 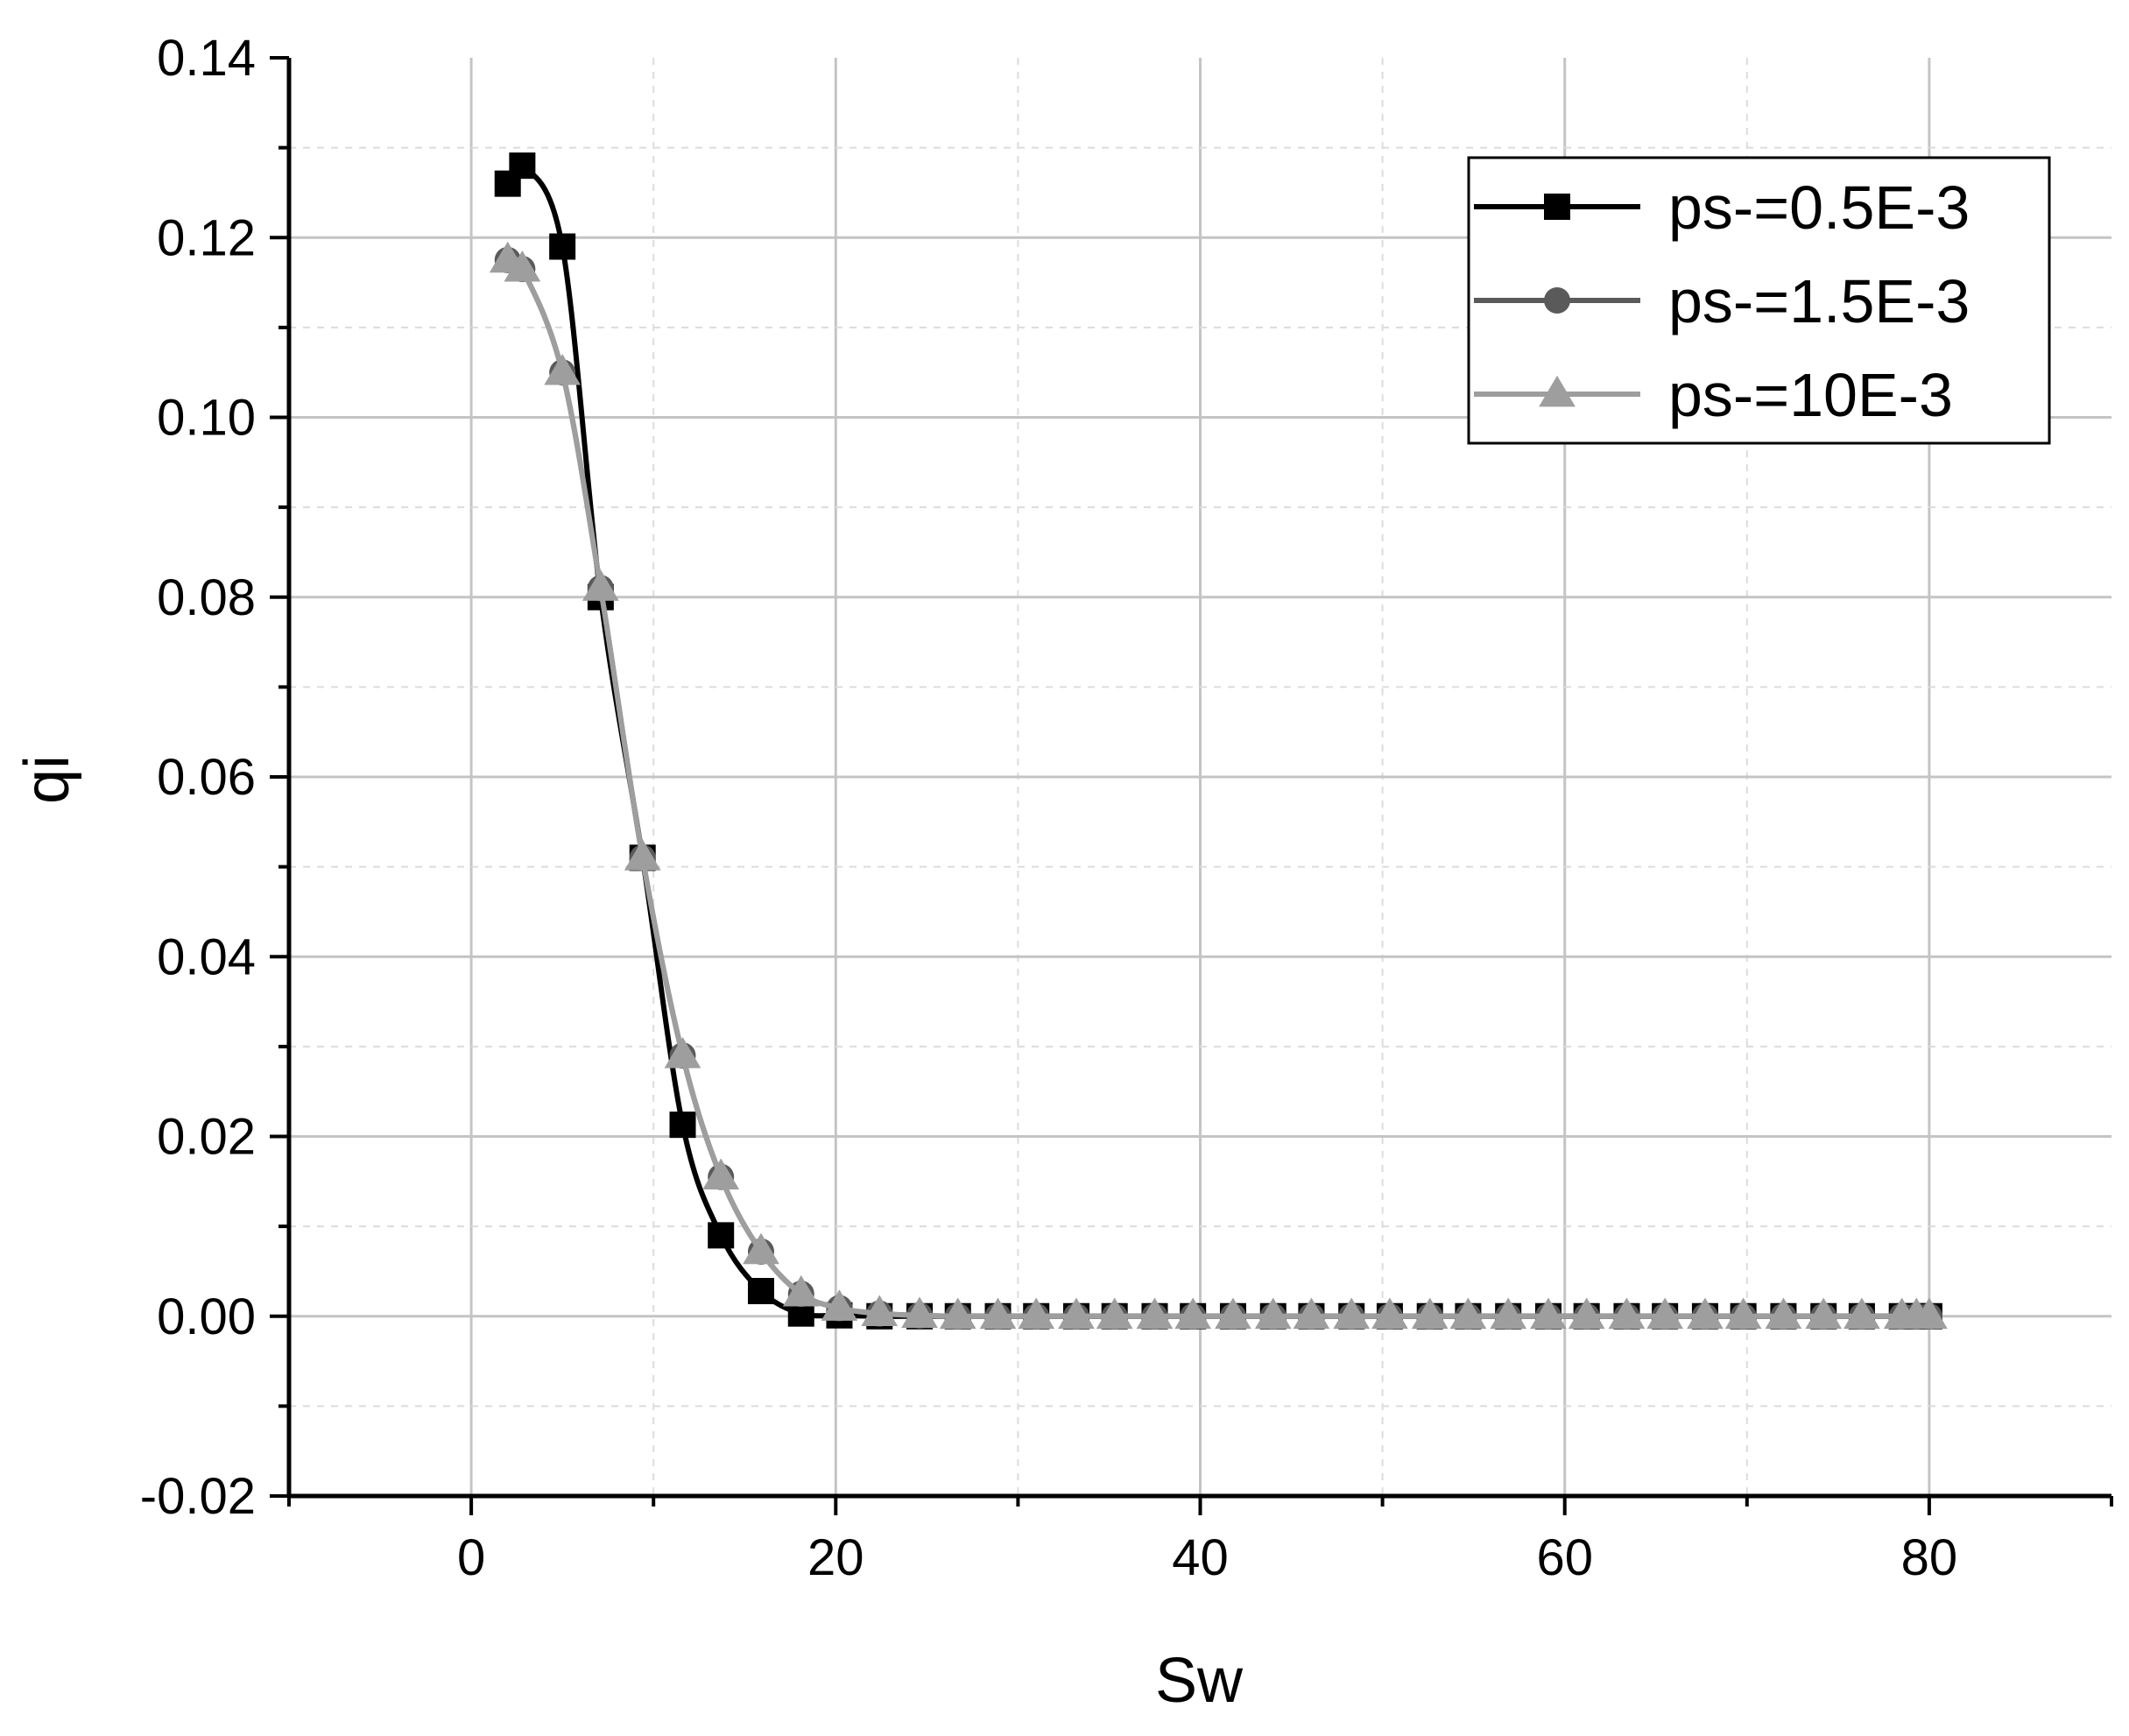 What do you see at coordinates (206, 418) in the screenshot?
I see `y-tick-label: 0.10` at bounding box center [206, 418].